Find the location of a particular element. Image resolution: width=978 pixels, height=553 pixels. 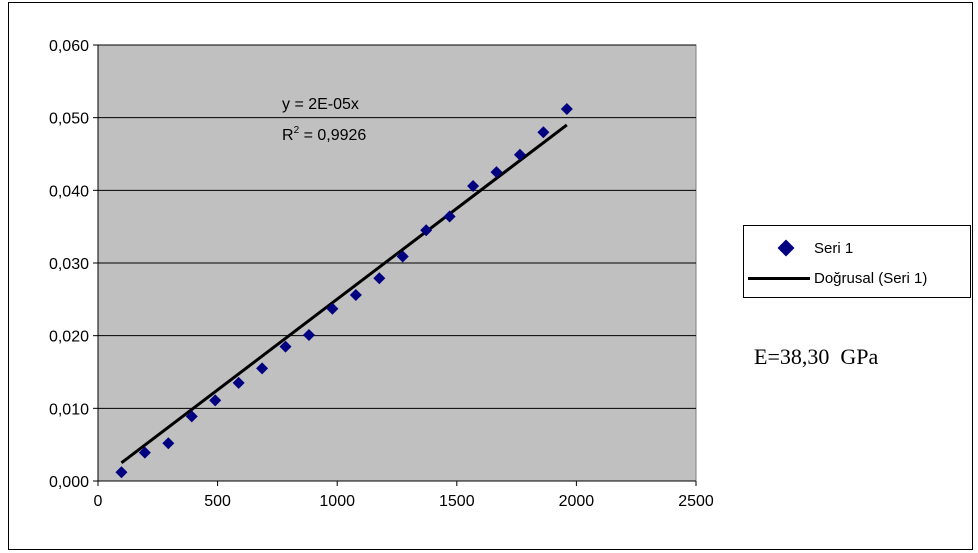

x-tick-label: 2500 is located at coordinates (696, 501).